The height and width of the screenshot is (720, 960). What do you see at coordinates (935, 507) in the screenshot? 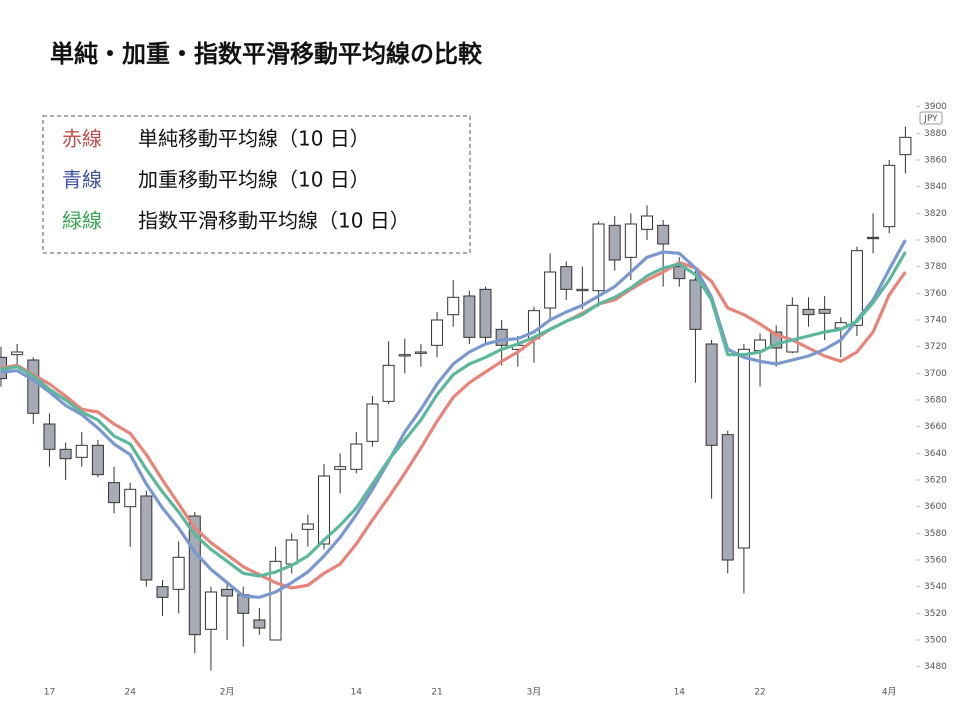
I see `y-tick-label: 3600` at bounding box center [935, 507].